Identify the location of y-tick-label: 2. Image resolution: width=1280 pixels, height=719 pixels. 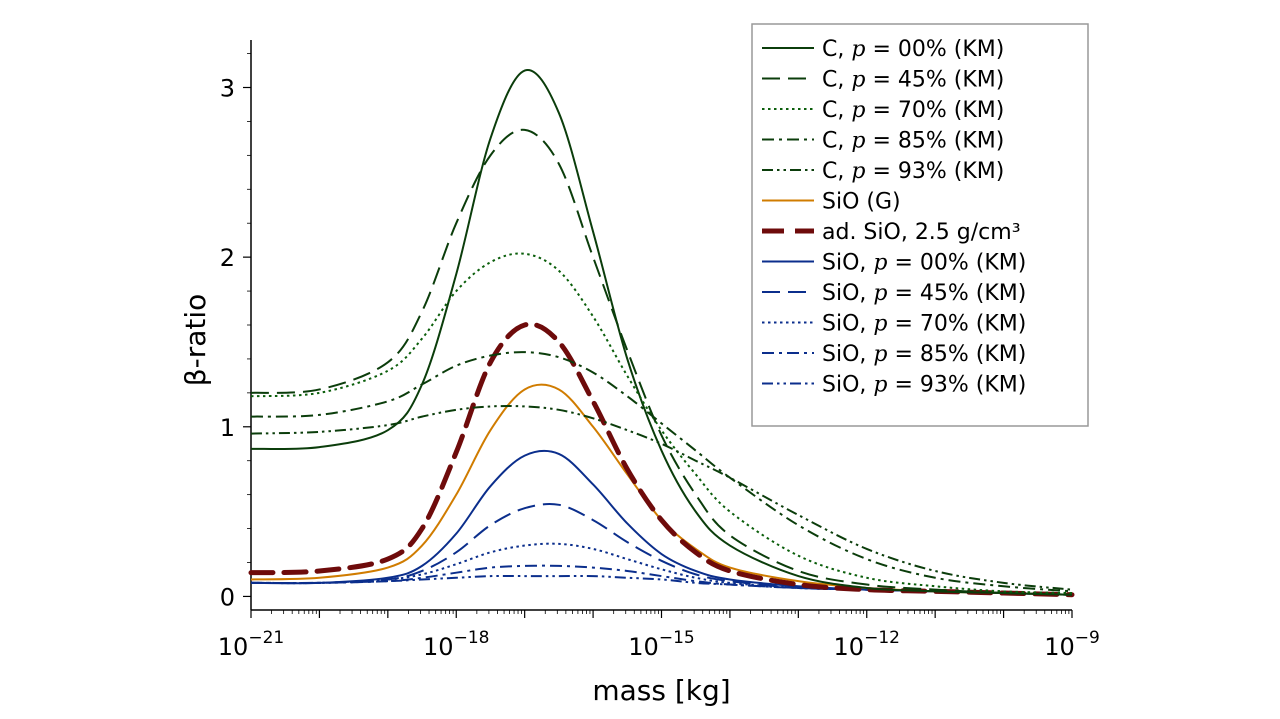
(227, 258).